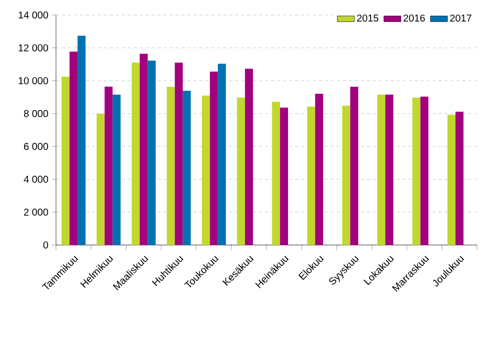  Describe the element at coordinates (36, 179) in the screenshot. I see `y-tick-label: 4 000` at that location.